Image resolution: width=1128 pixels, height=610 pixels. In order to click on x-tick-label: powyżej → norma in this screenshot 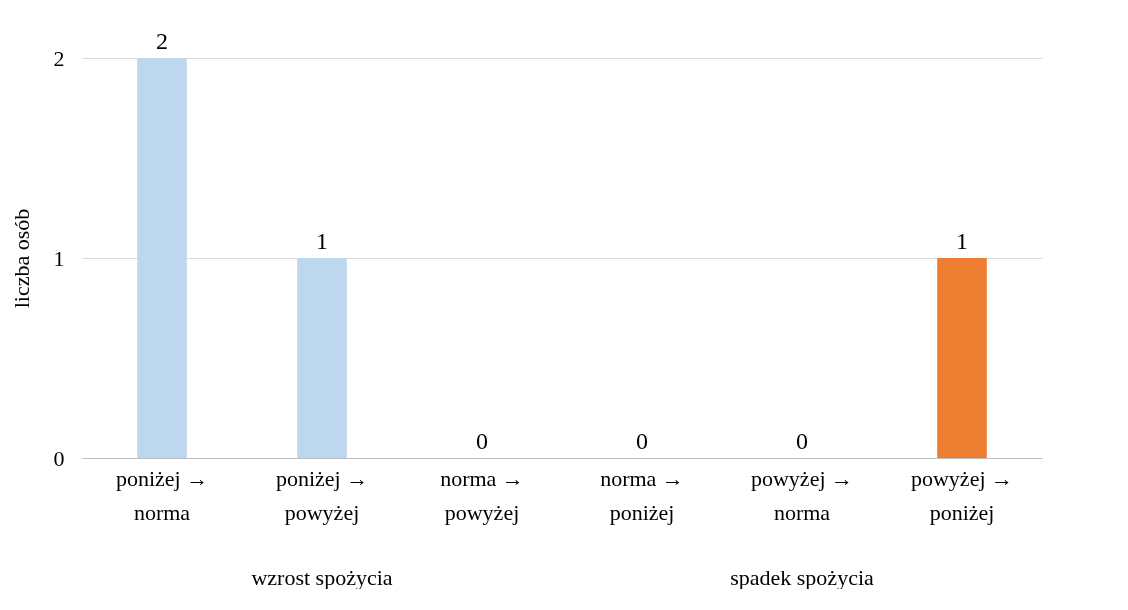, I will do `click(802, 495)`.